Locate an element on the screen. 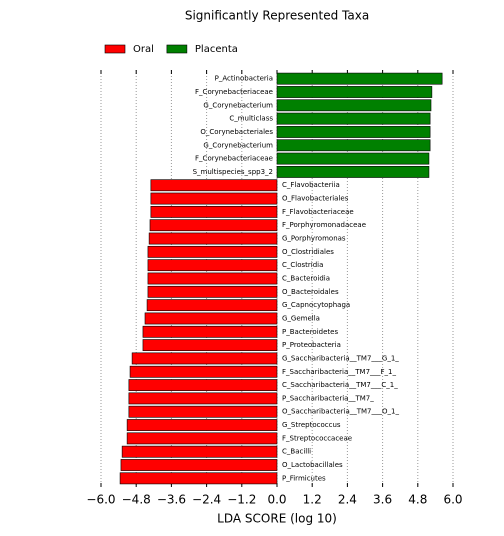 This screenshot has width=504, height=536. x-tick-label: −3.6 is located at coordinates (171, 500).